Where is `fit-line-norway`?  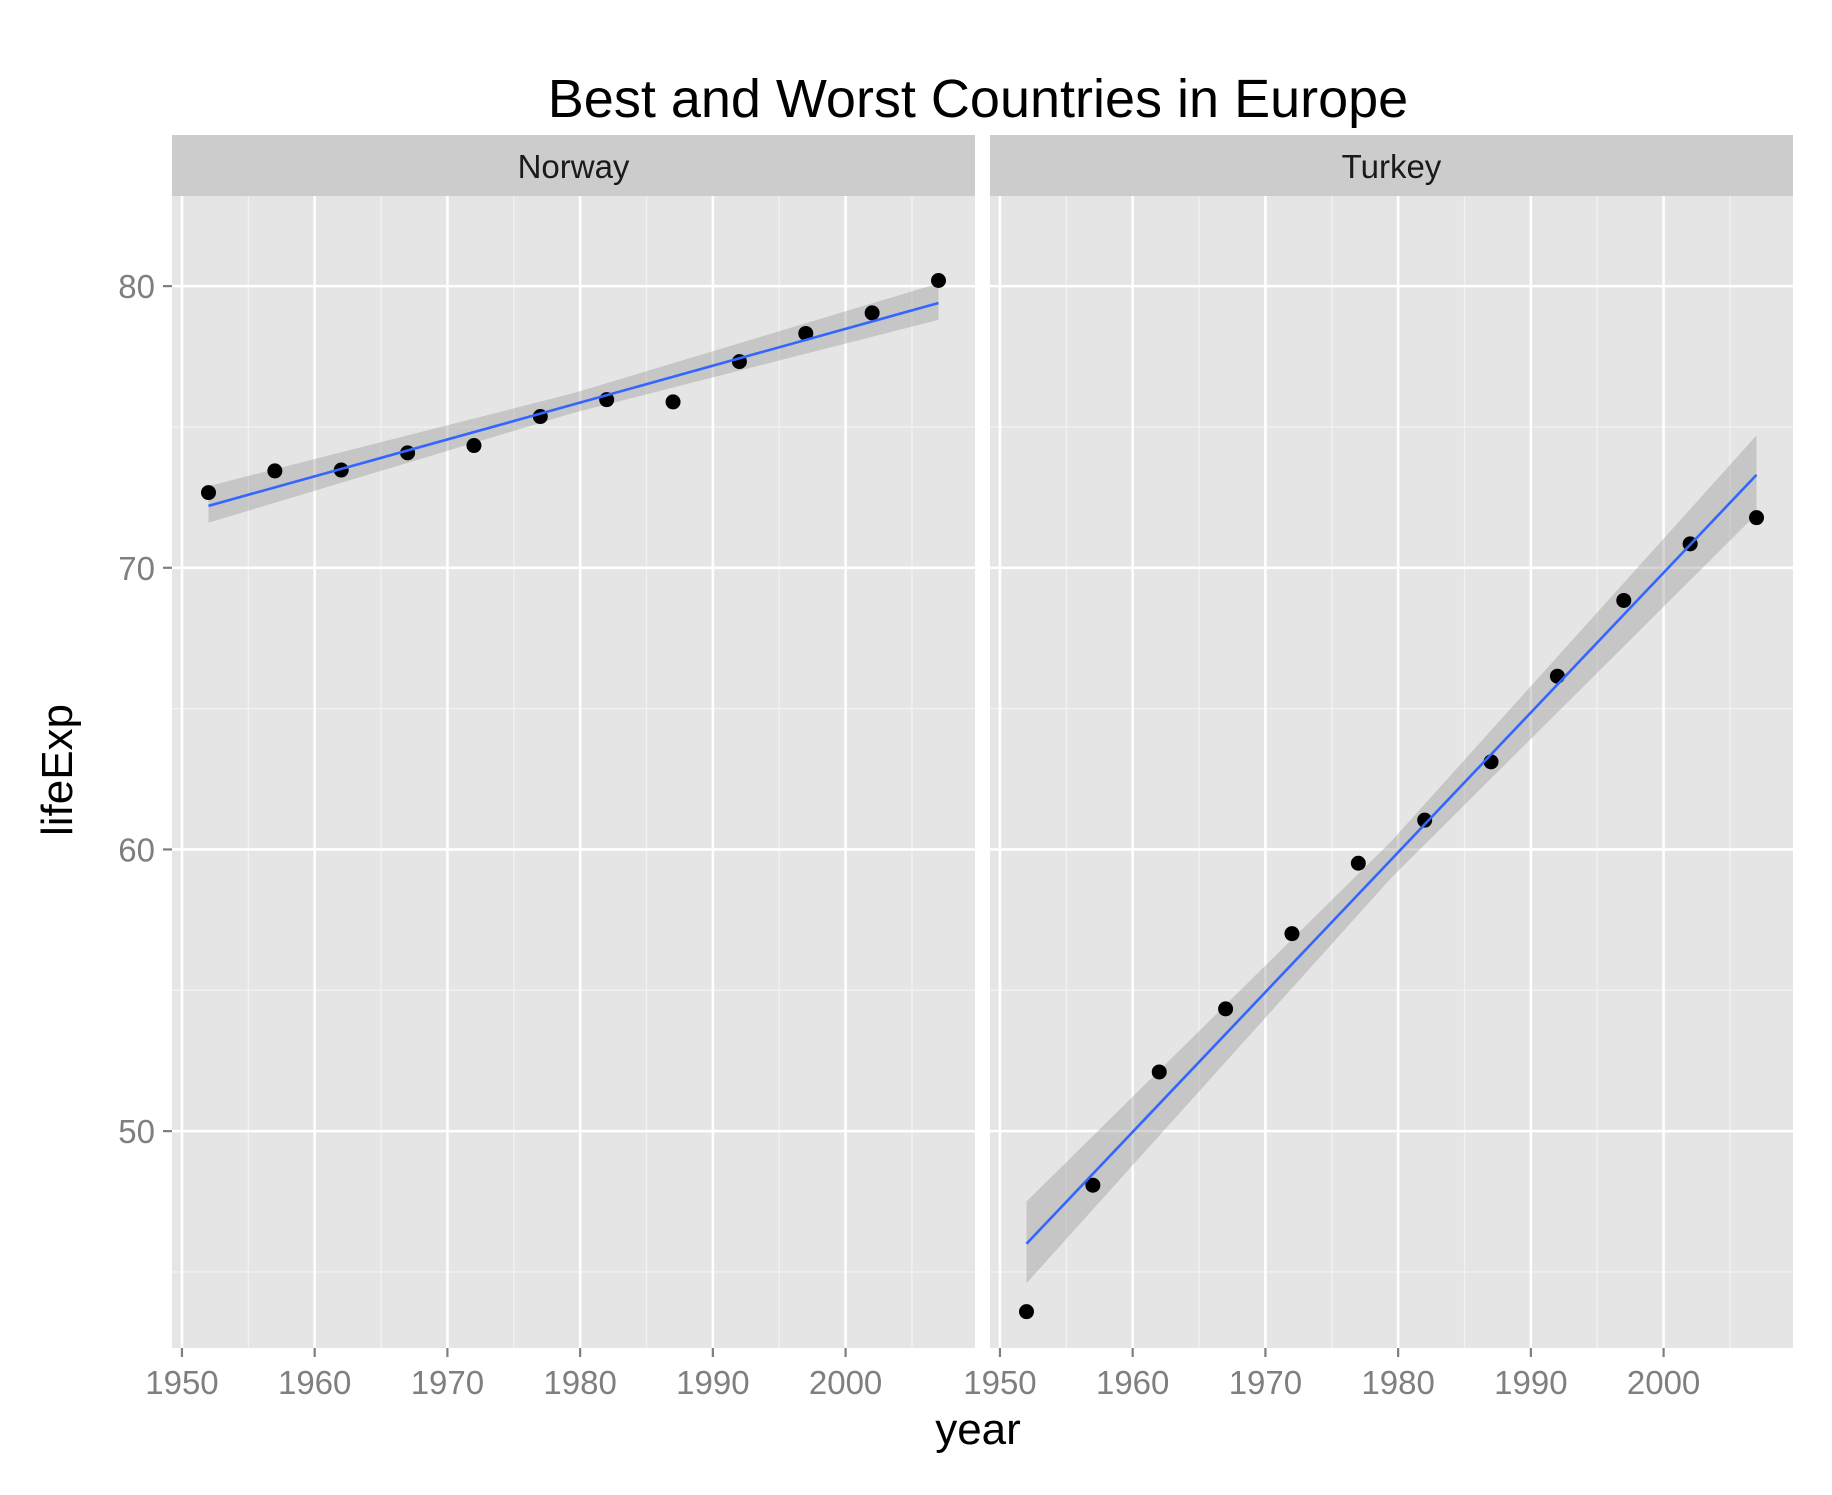 fit-line-norway is located at coordinates (573, 404).